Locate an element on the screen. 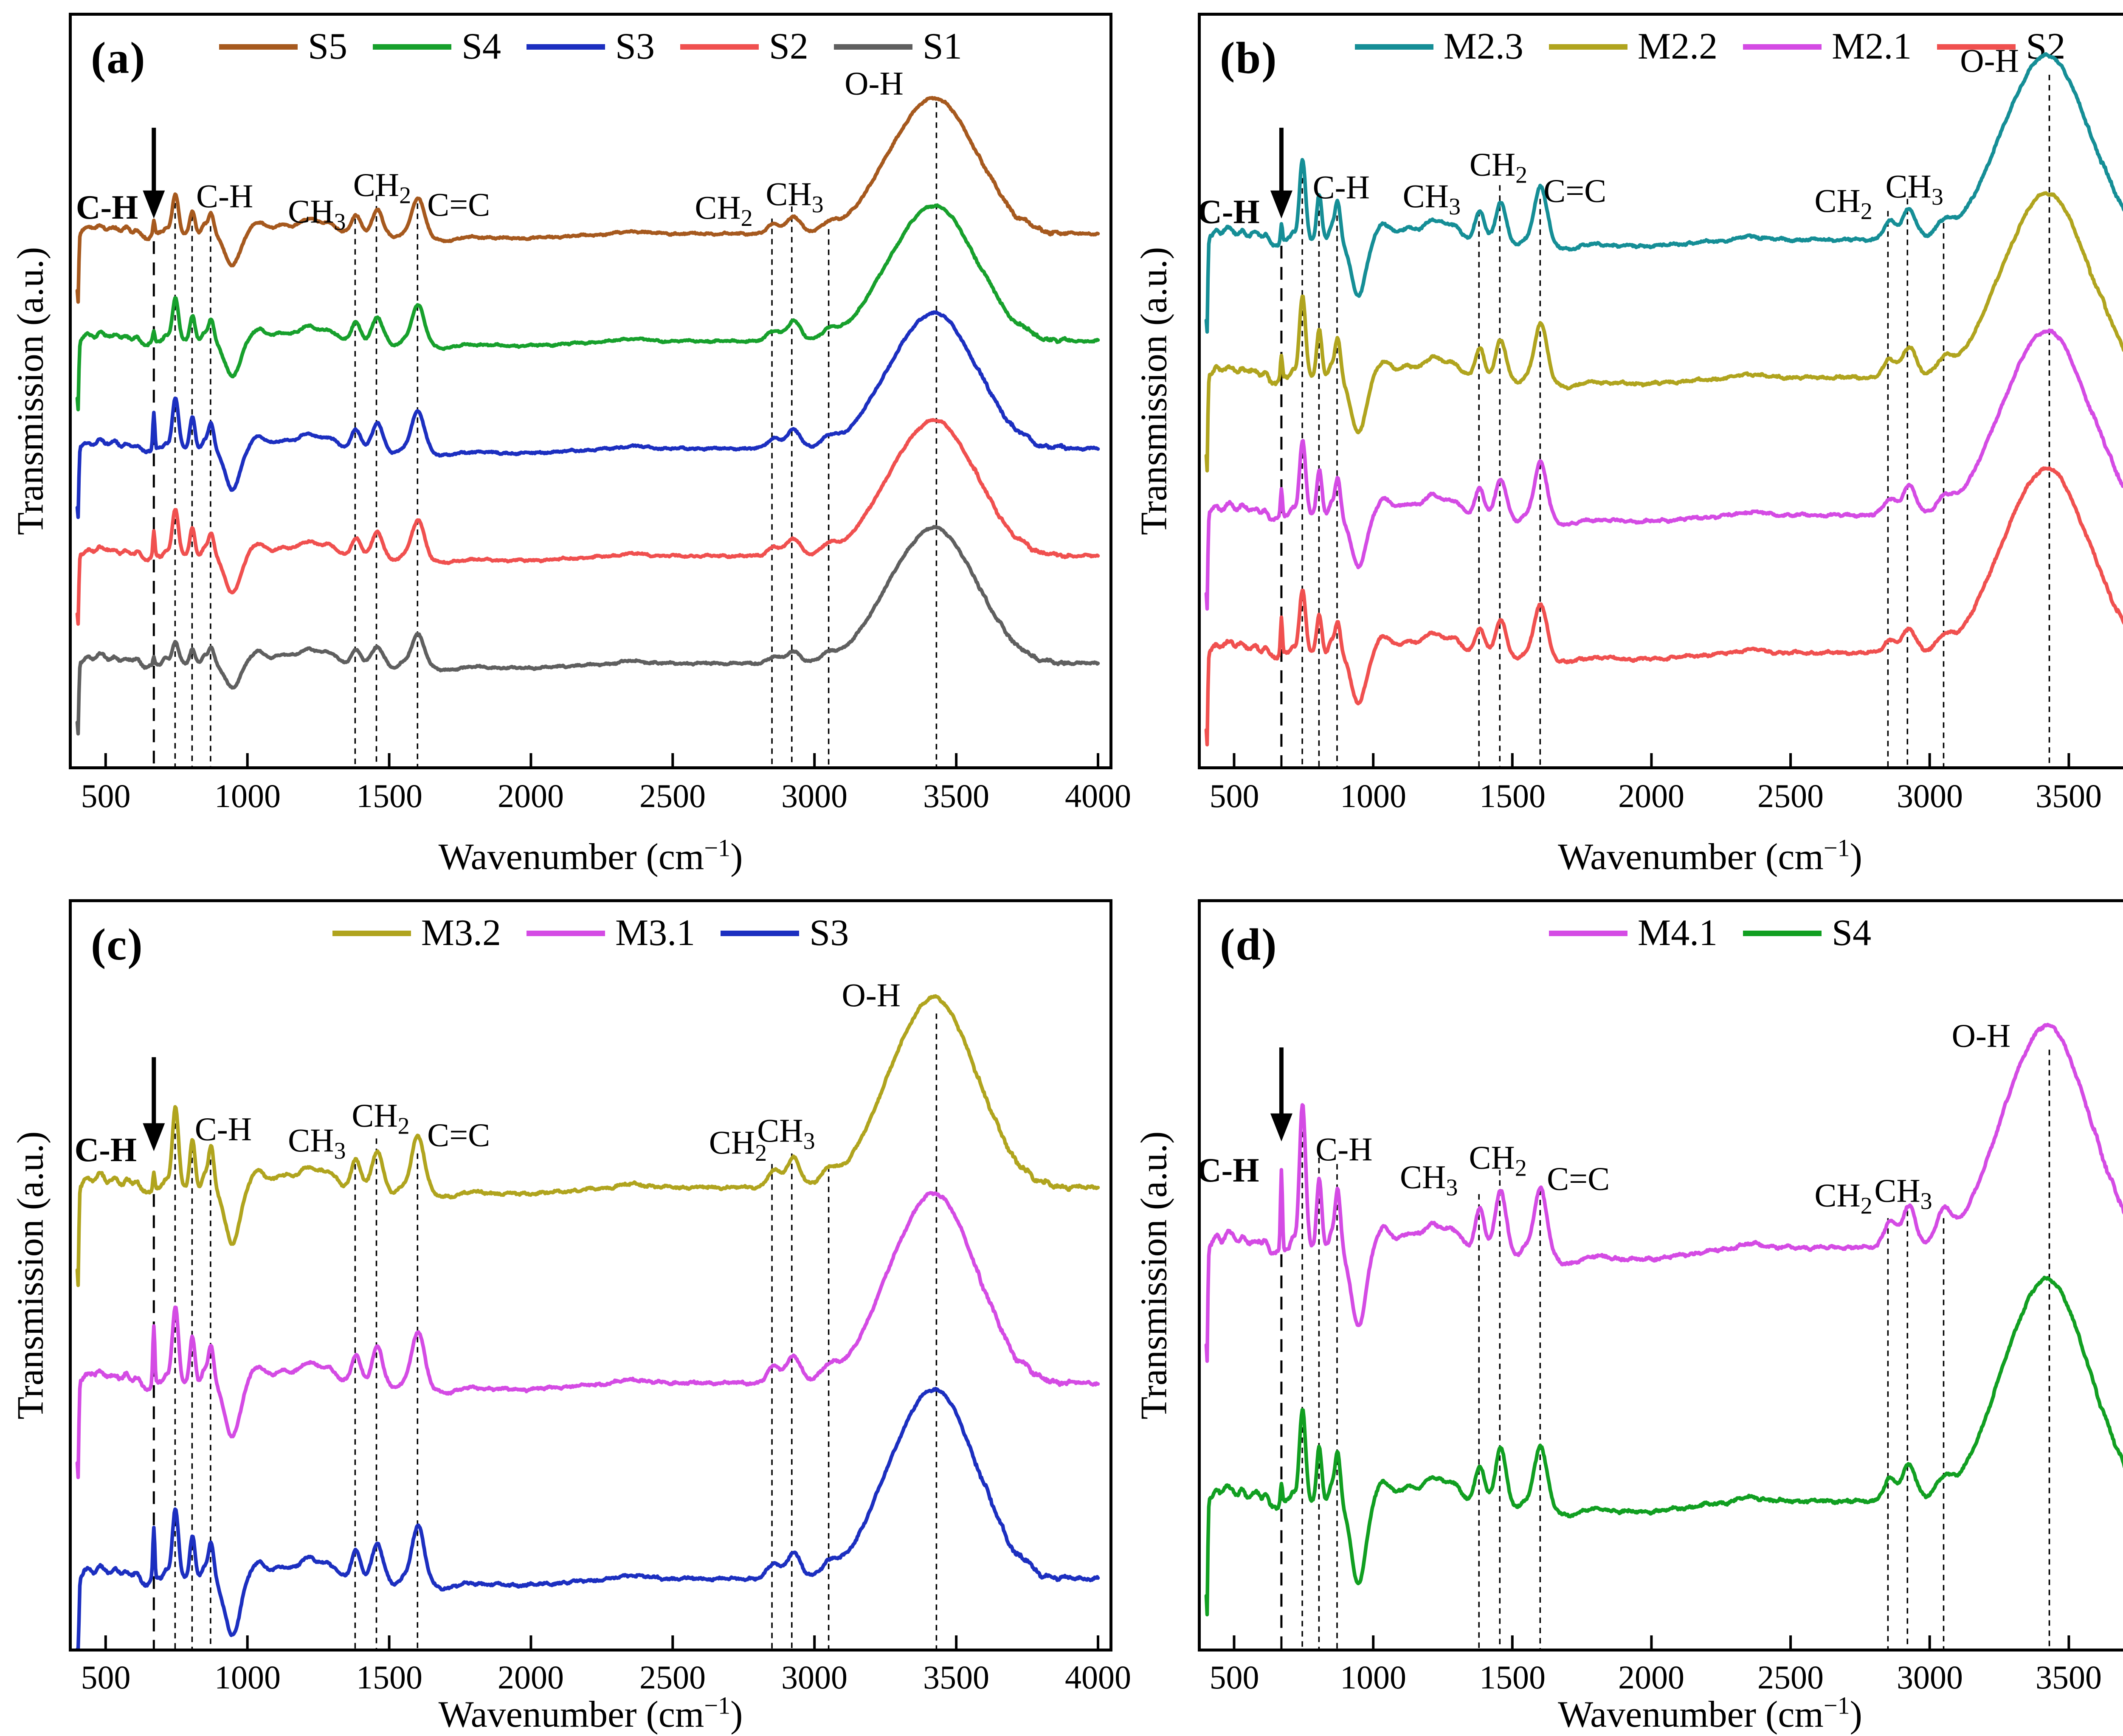 The width and height of the screenshot is (2123, 1736). spectrum-curve-S3 is located at coordinates (587, 1519).